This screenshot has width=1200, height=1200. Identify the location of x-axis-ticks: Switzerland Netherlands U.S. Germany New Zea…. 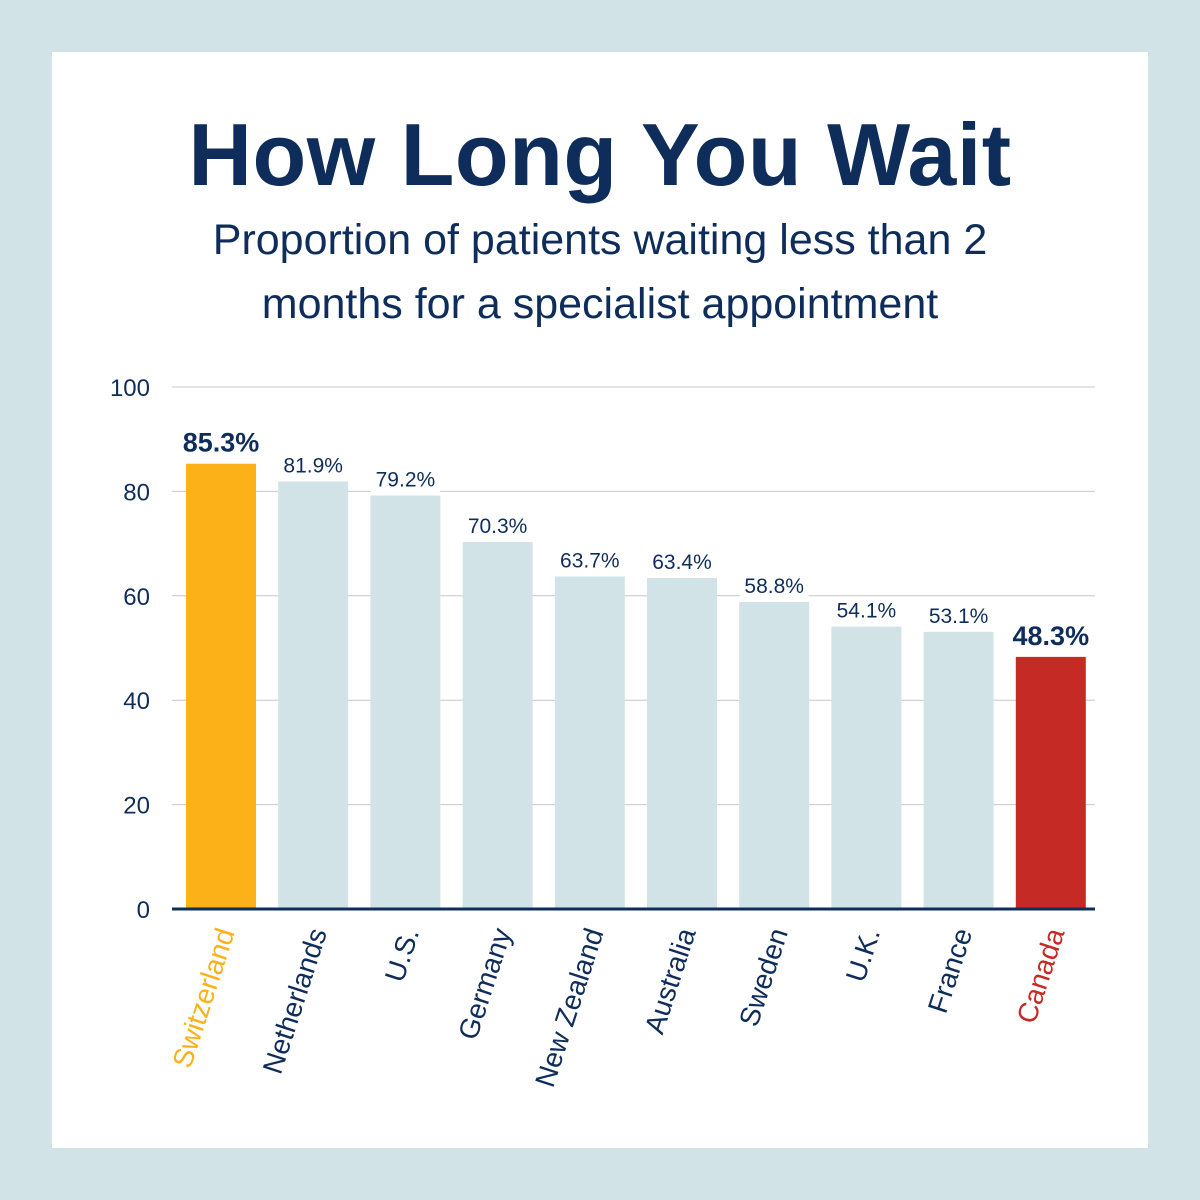
(618, 1007).